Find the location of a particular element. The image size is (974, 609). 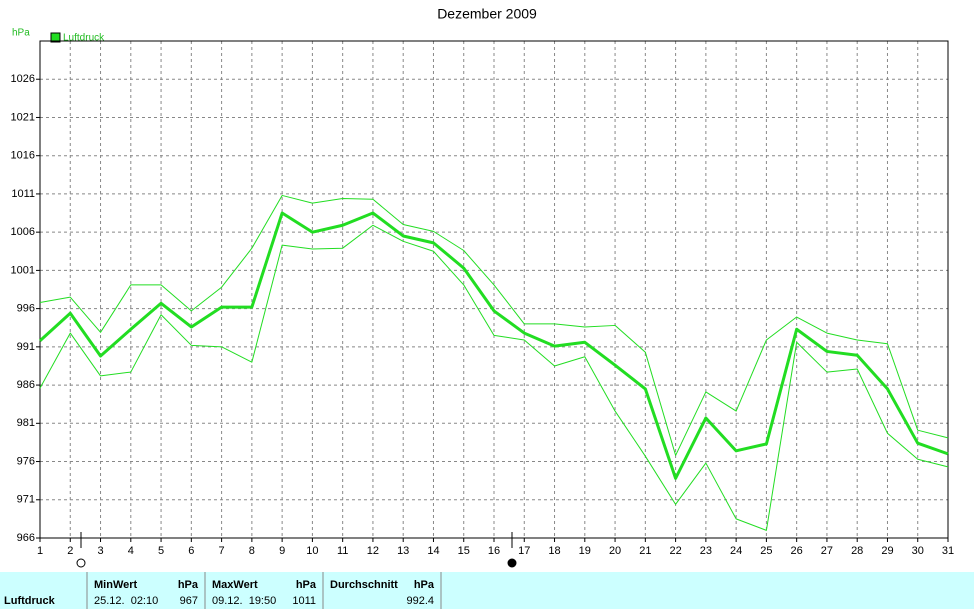

x-tick-label: 29 is located at coordinates (887, 551).